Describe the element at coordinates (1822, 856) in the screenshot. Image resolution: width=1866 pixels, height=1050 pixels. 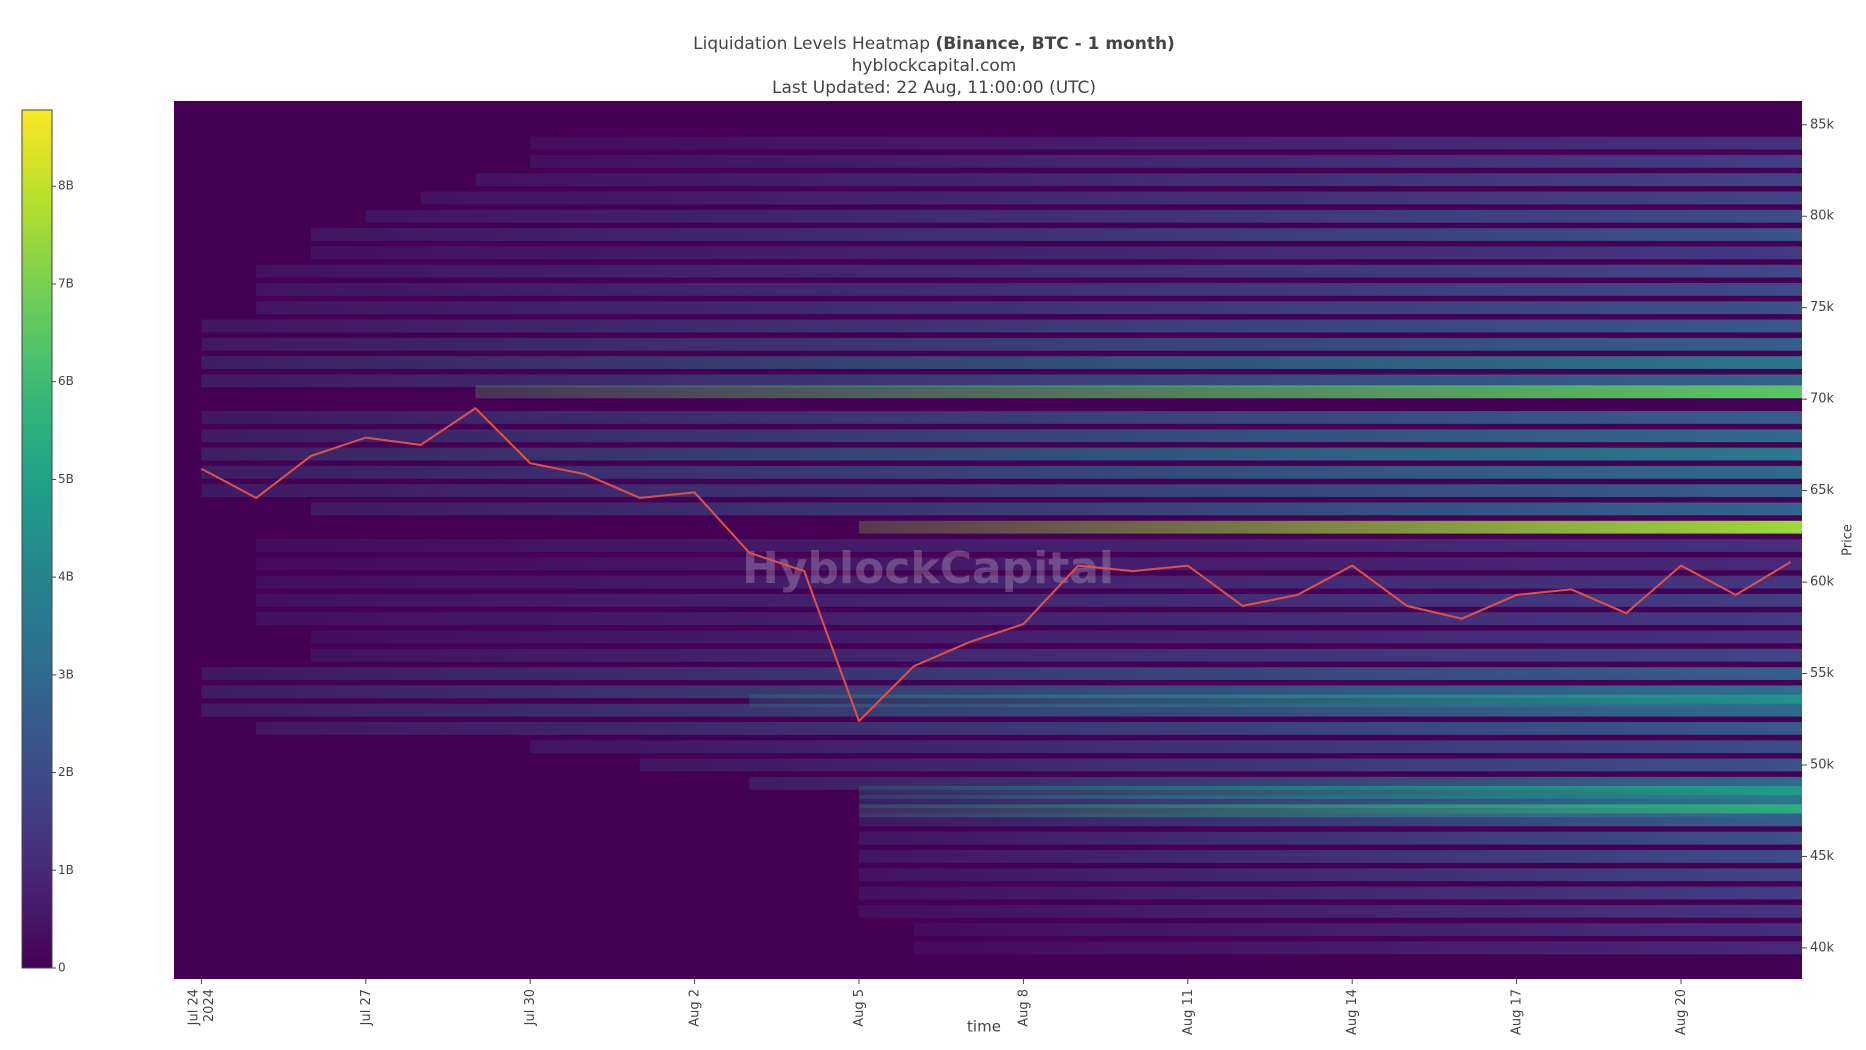
I see `y-tick-label: 45k` at that location.